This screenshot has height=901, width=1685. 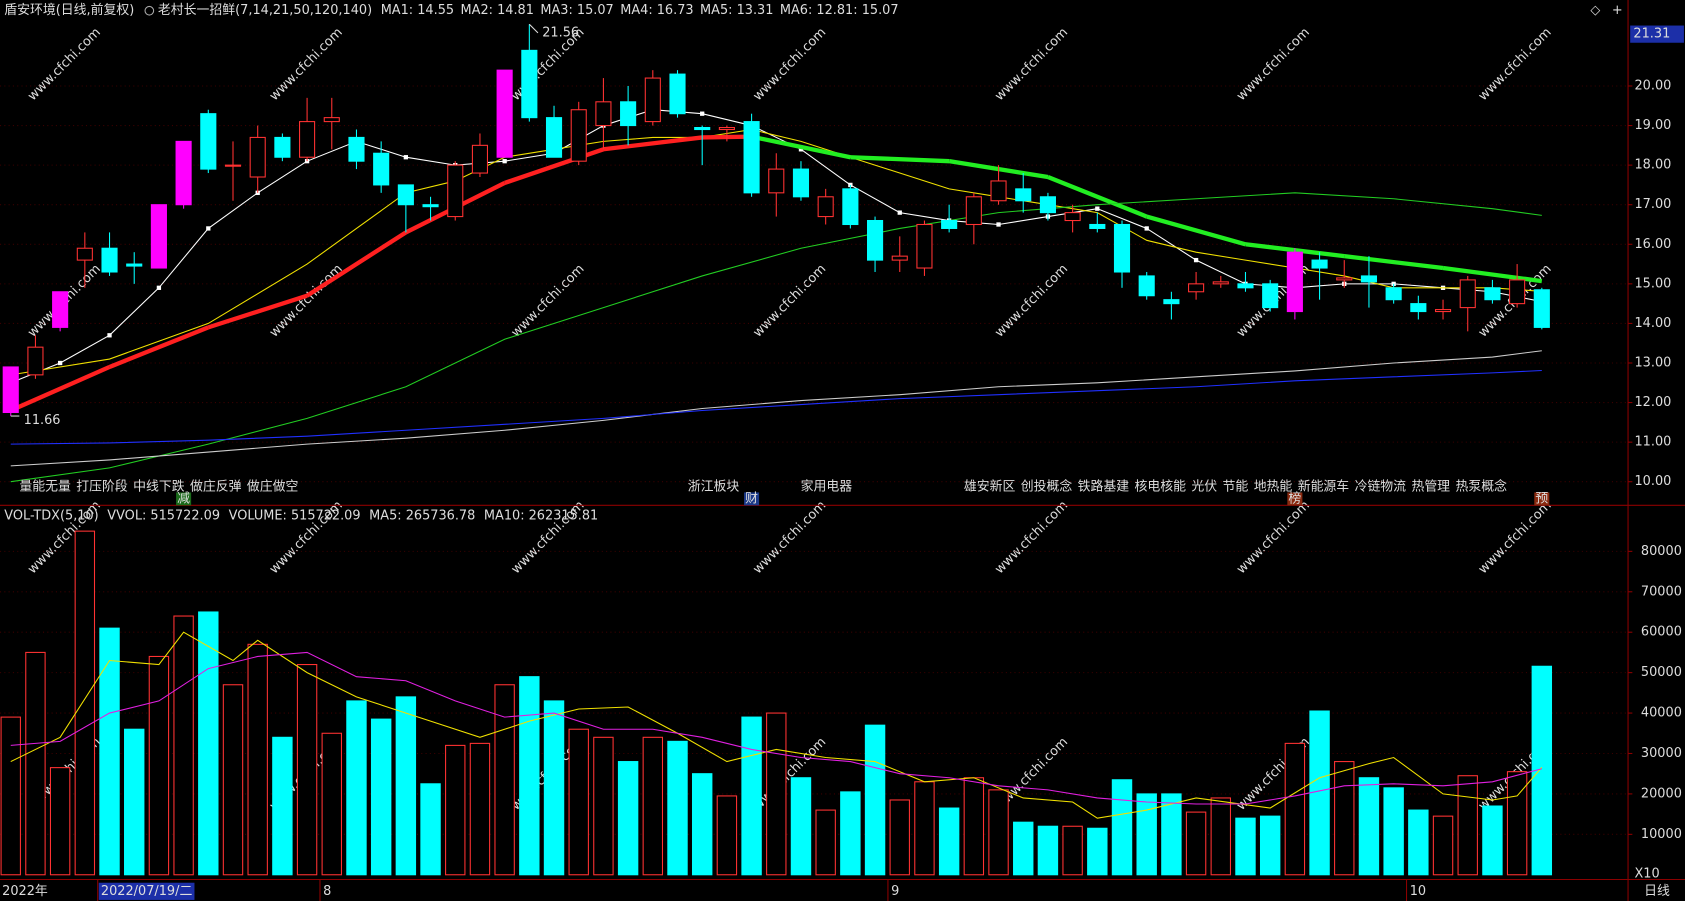 What do you see at coordinates (895, 891) in the screenshot?
I see `x-tick-label: 9` at bounding box center [895, 891].